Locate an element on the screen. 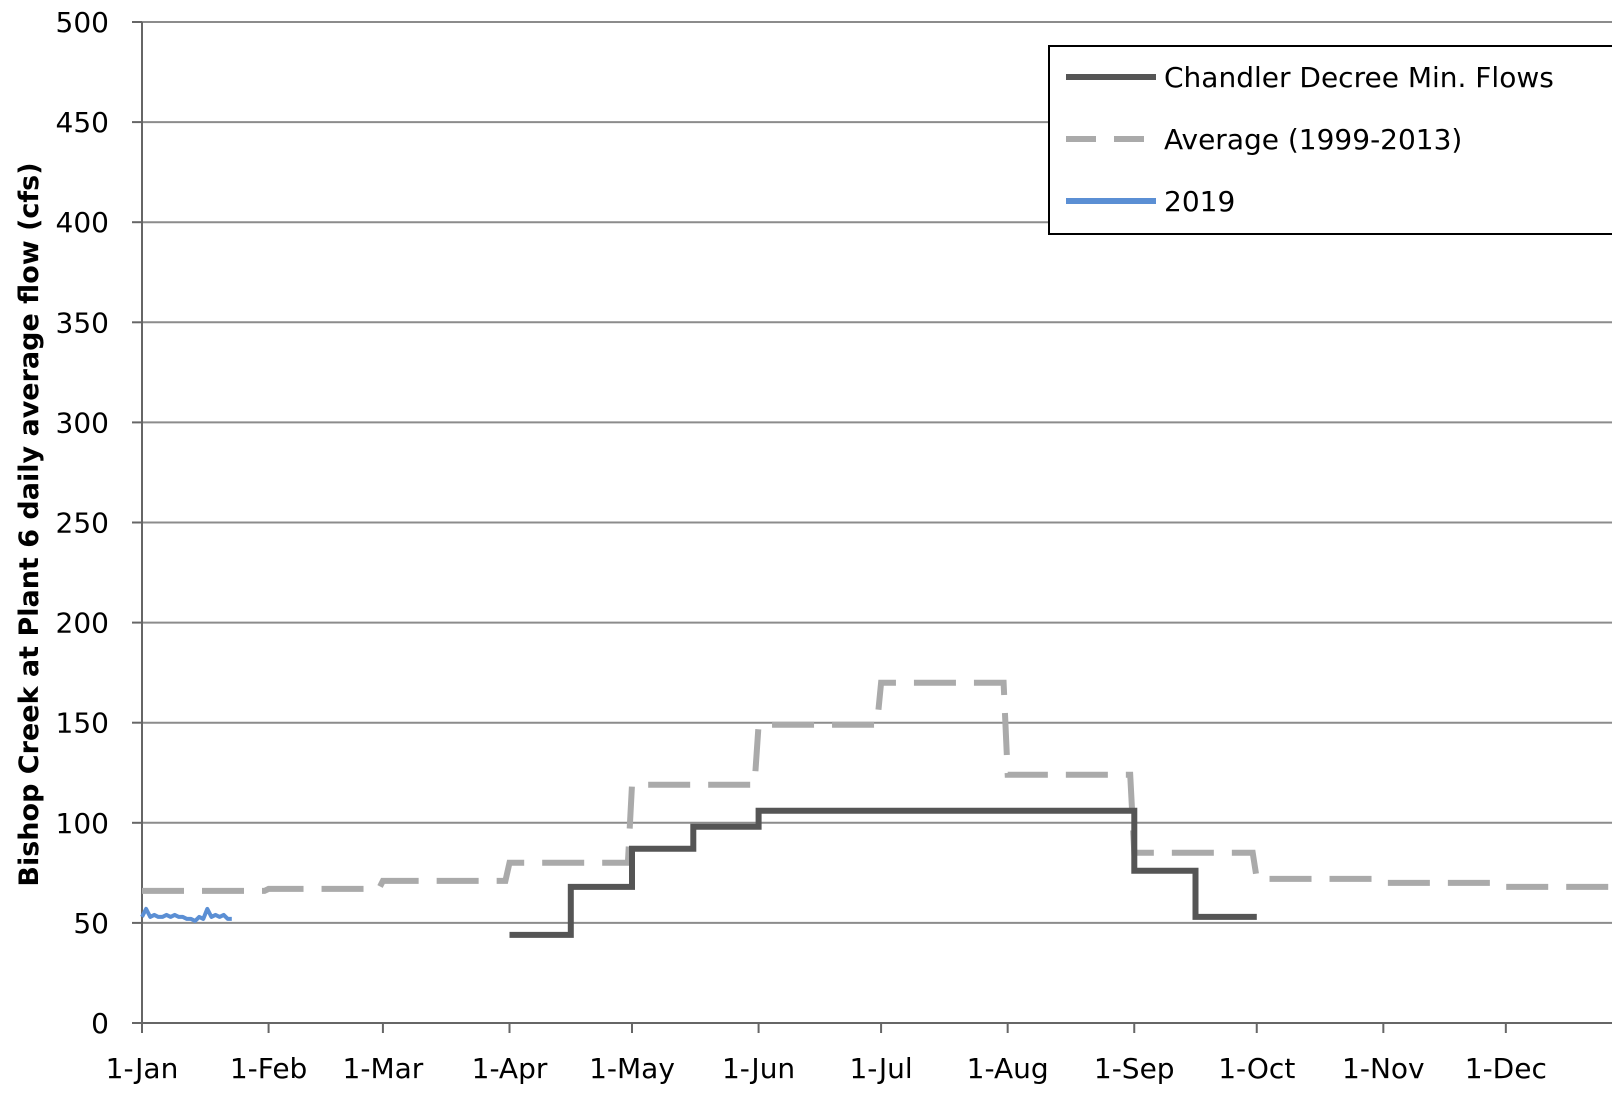  y-tick-label: 50 is located at coordinates (91, 923).